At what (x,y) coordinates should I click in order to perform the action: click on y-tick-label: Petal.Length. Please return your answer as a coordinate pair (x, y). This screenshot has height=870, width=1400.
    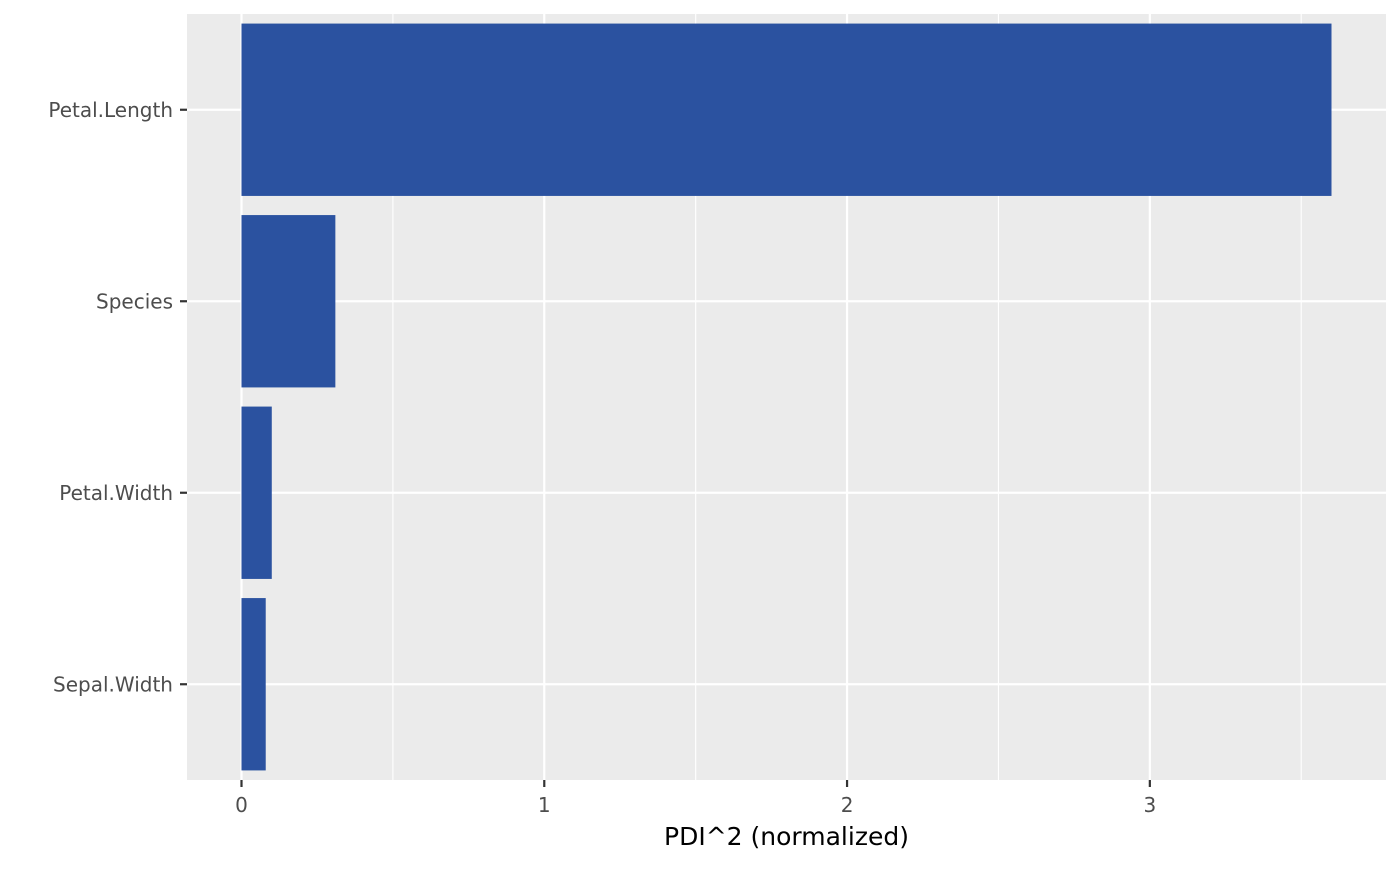
    Looking at the image, I should click on (110, 110).